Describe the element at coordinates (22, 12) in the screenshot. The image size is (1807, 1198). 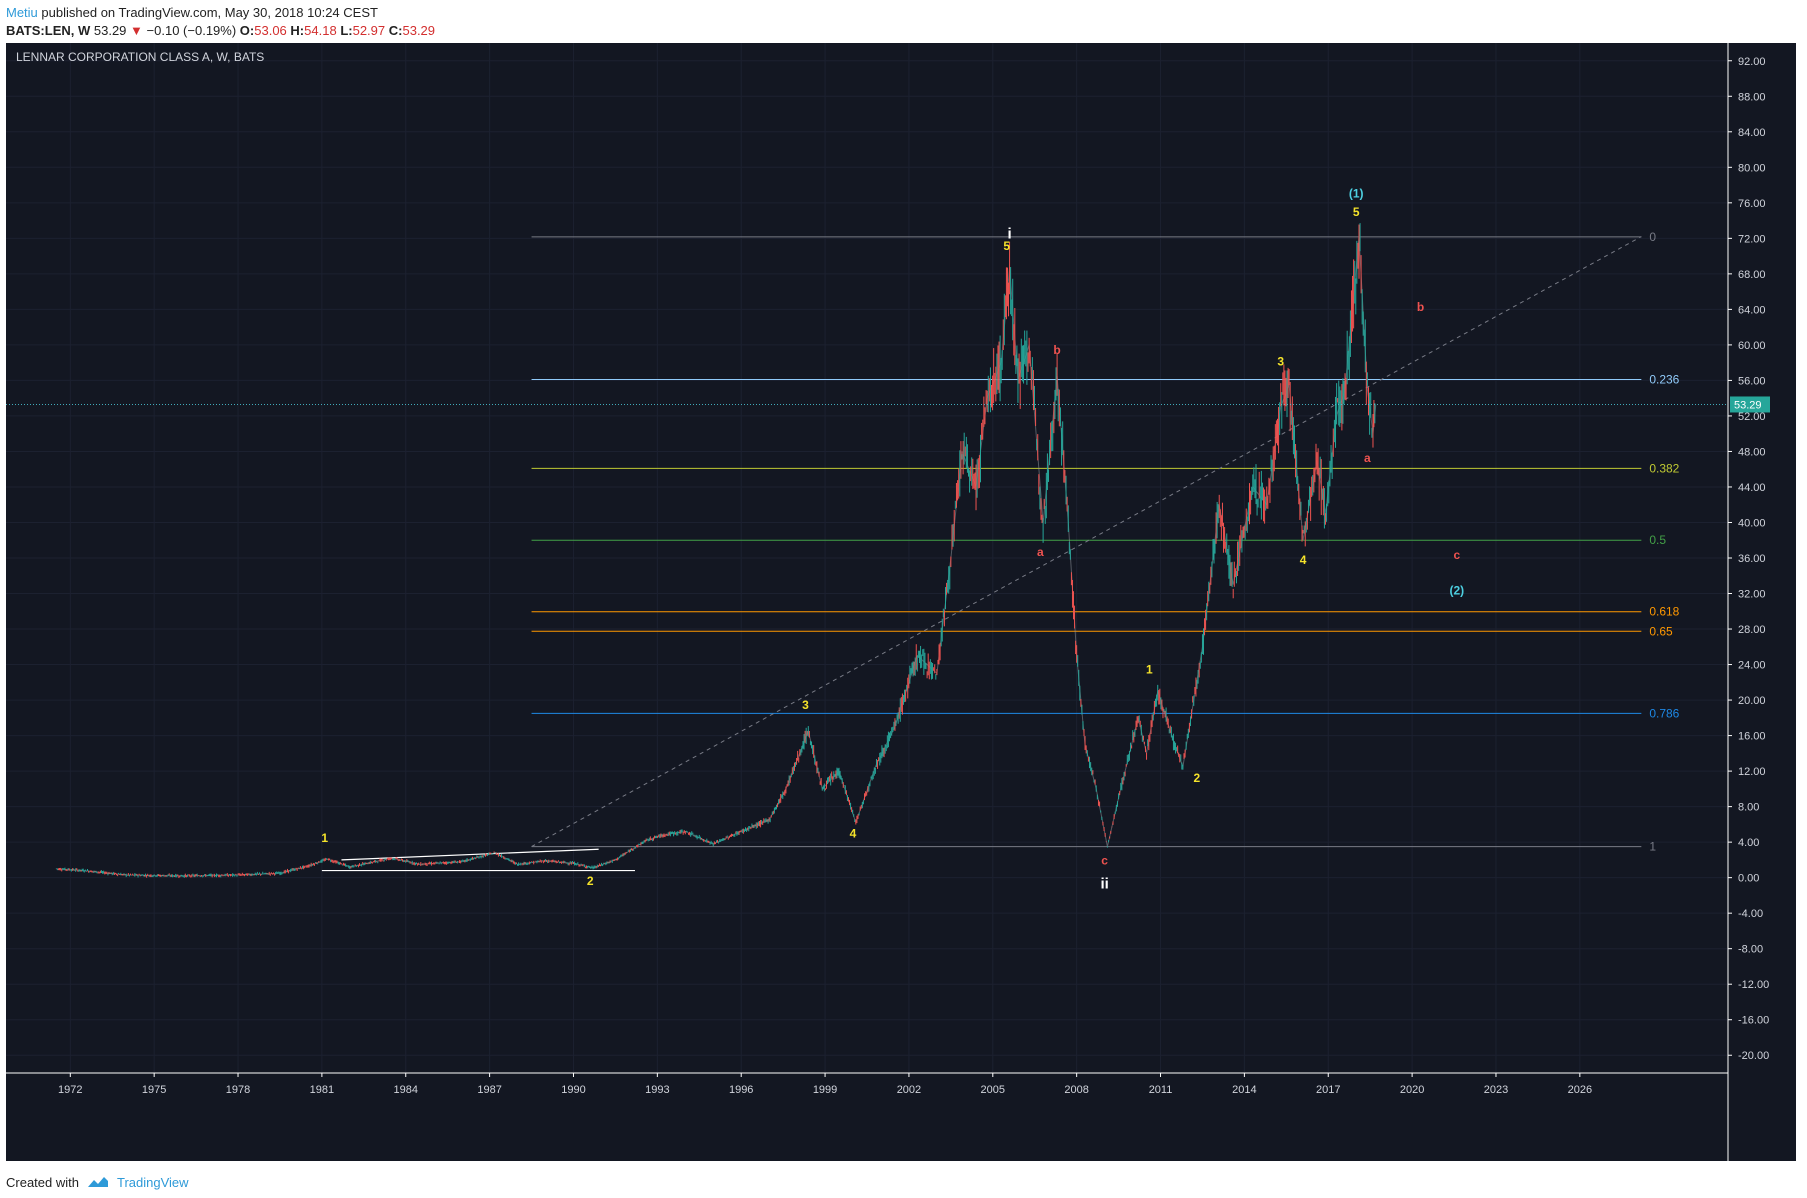
I see `author-link: Metiu` at that location.